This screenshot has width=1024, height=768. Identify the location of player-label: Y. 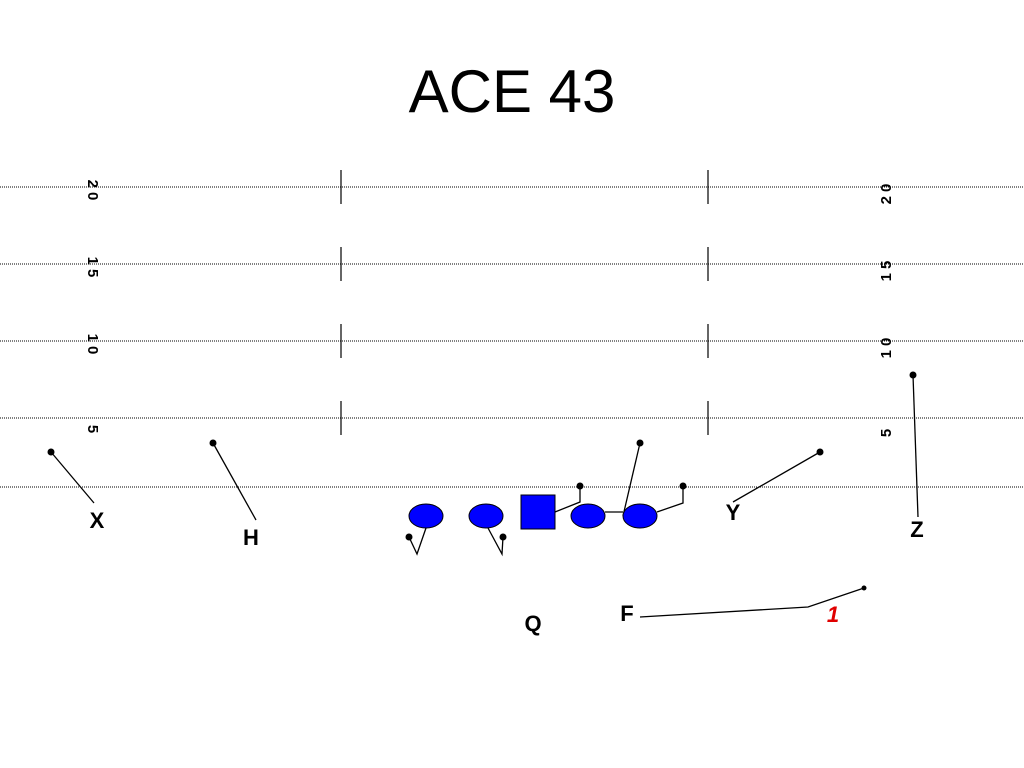
(733, 512).